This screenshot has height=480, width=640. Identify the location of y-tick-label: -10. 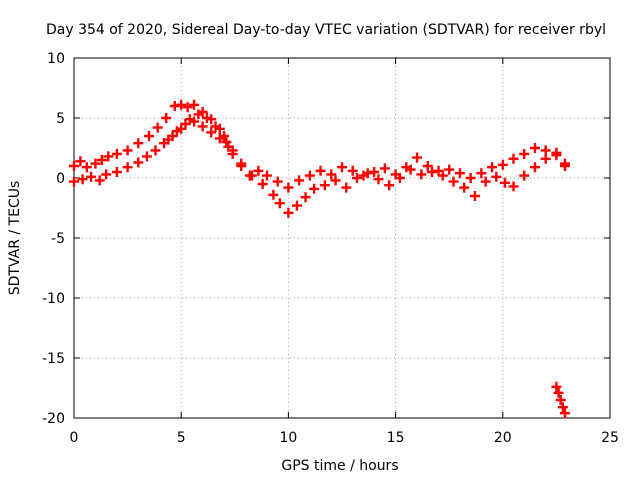
(53, 299).